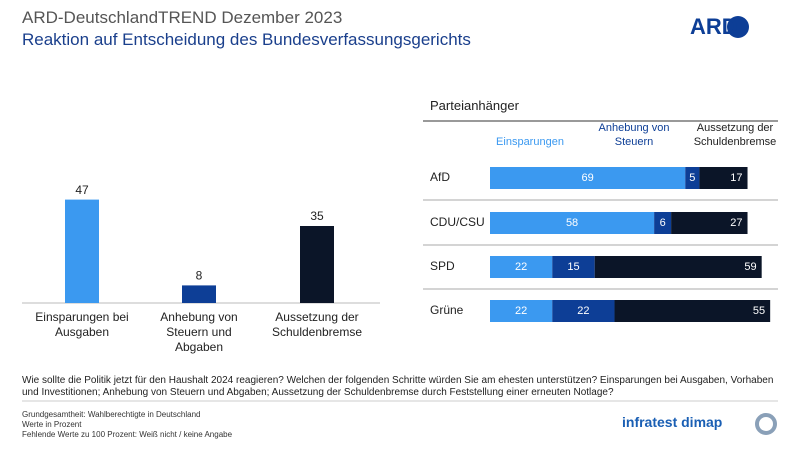 This screenshot has height=450, width=800. What do you see at coordinates (714, 26) in the screenshot?
I see `ard-logo: ARD` at bounding box center [714, 26].